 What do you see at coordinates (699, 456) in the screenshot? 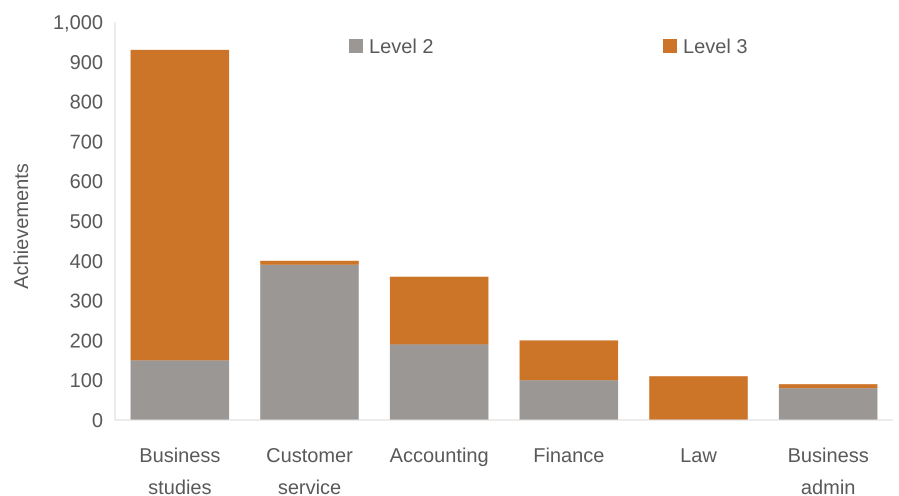
I see `x-tick-label: Law` at bounding box center [699, 456].